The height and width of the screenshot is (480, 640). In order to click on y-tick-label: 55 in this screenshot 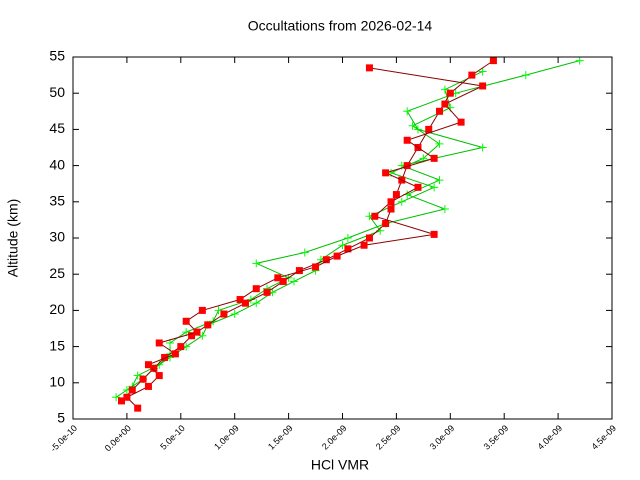, I will do `click(57, 56)`.